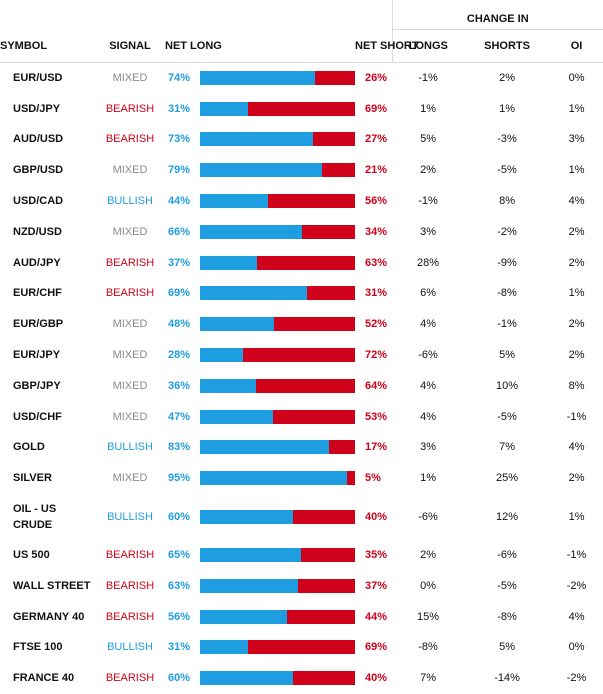  I want to click on oi-change: -2%, so click(576, 585).